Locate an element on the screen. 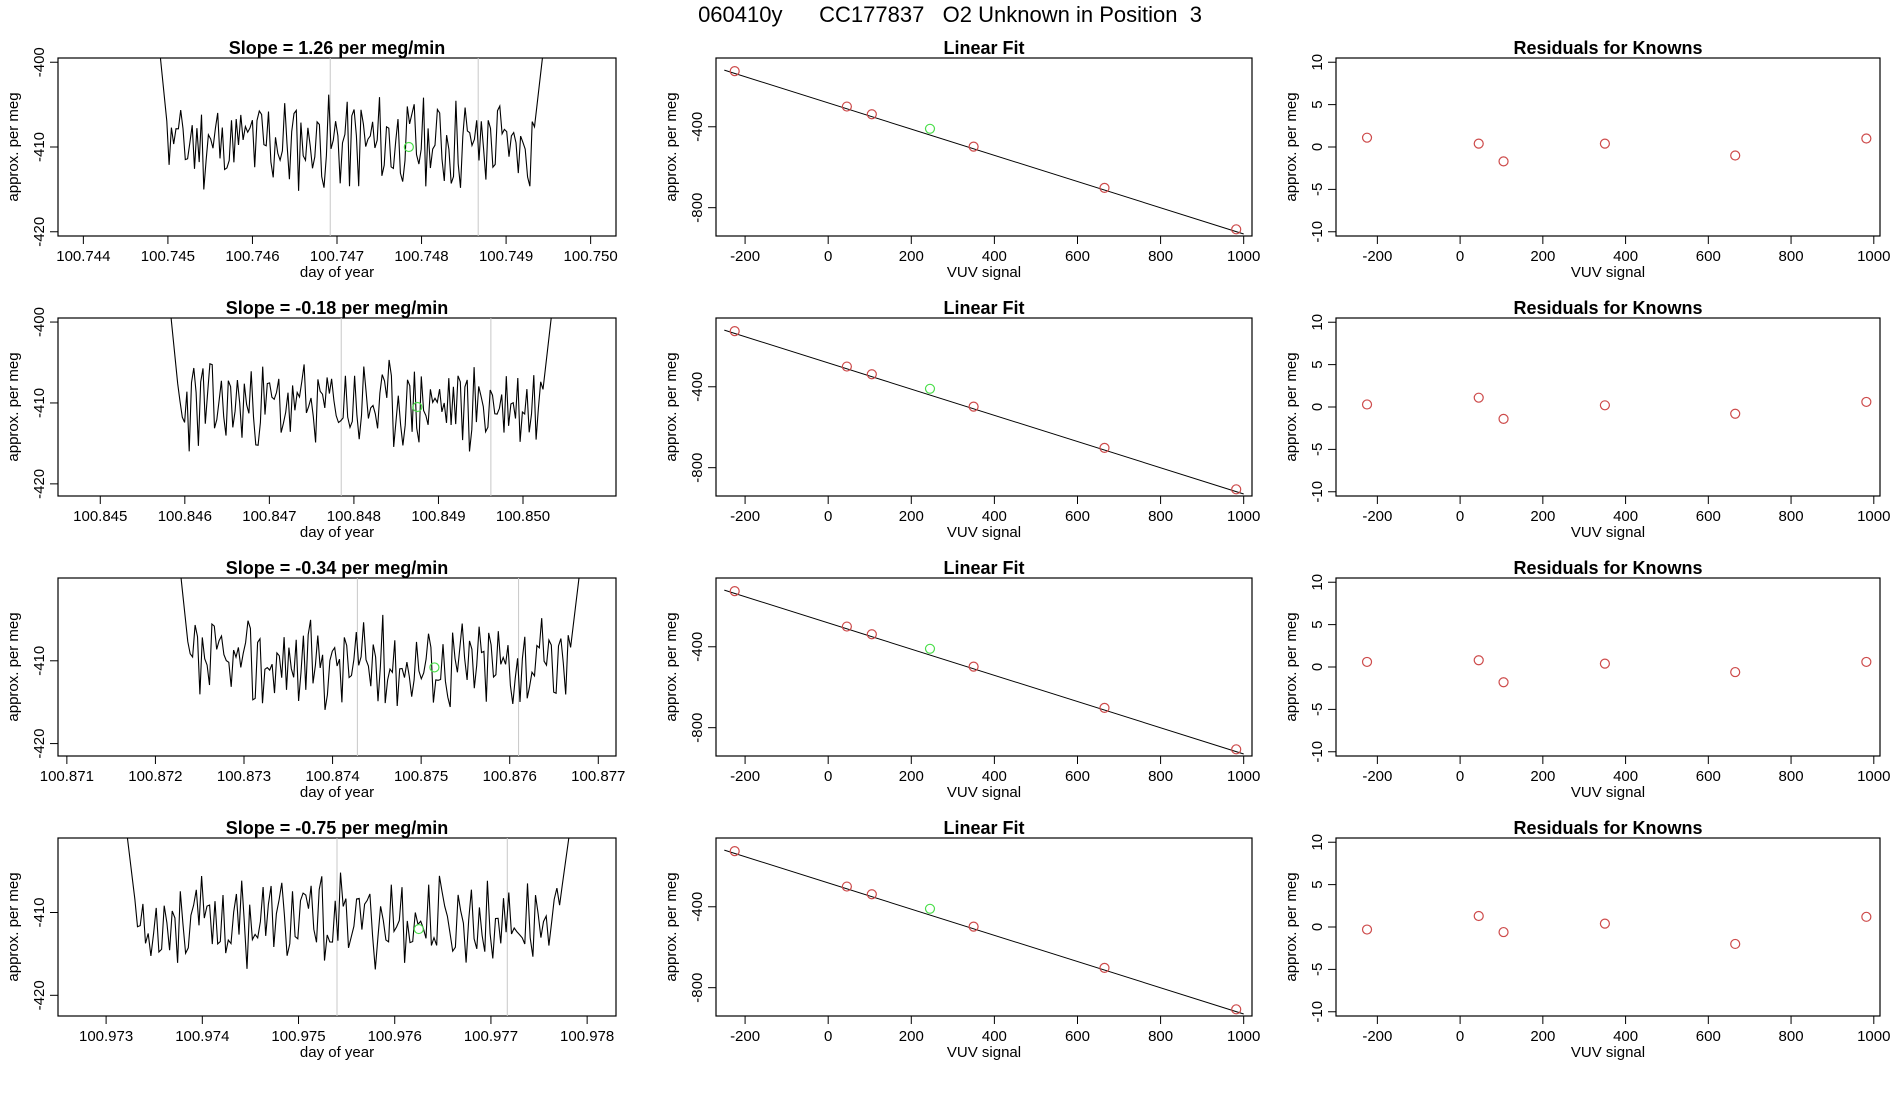 Image resolution: width=1900 pixels, height=1100 pixels. plot-title: Slope = -0.18 per meg/min is located at coordinates (337, 308).